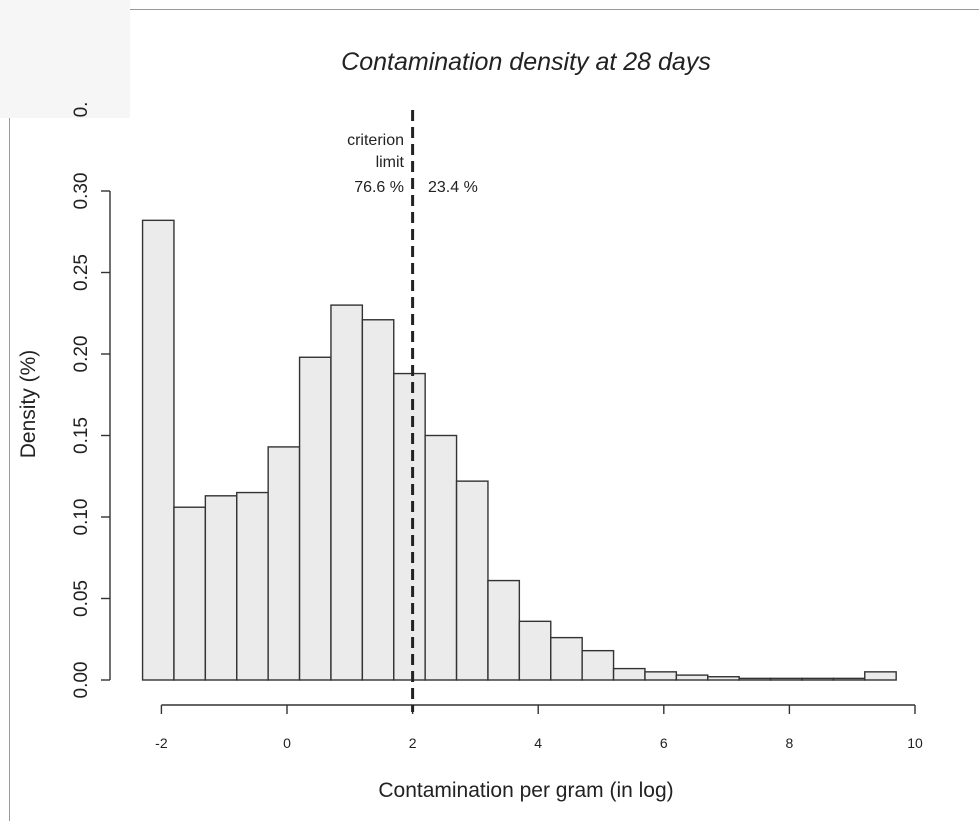 The width and height of the screenshot is (979, 821). I want to click on x-tick-label: -2, so click(161, 743).